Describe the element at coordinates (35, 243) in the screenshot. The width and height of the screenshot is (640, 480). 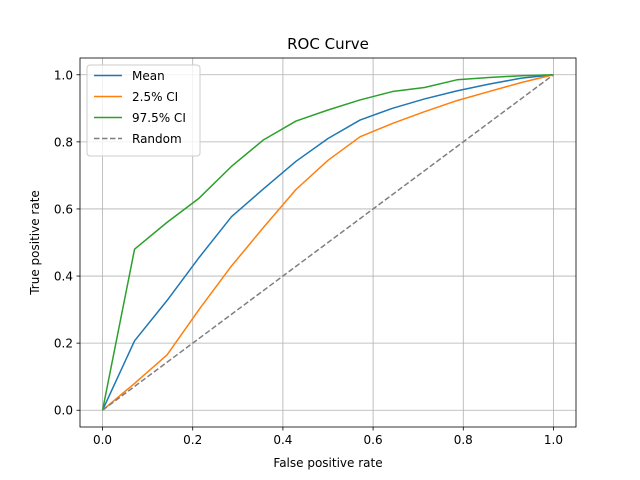
I see `y-axis-label: True positive rate` at that location.